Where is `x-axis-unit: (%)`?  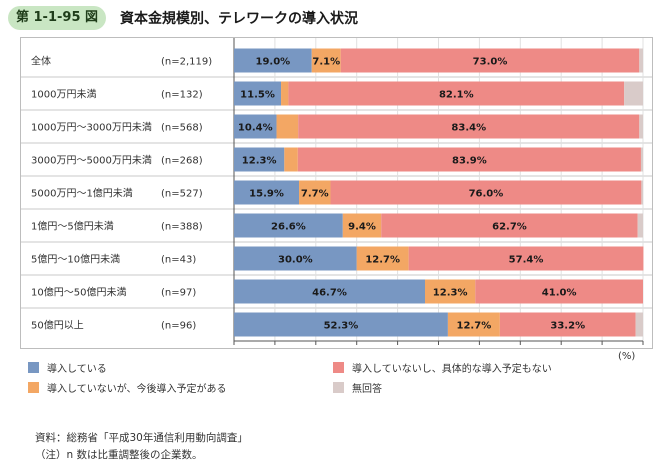
x-axis-unit: (%) is located at coordinates (627, 356).